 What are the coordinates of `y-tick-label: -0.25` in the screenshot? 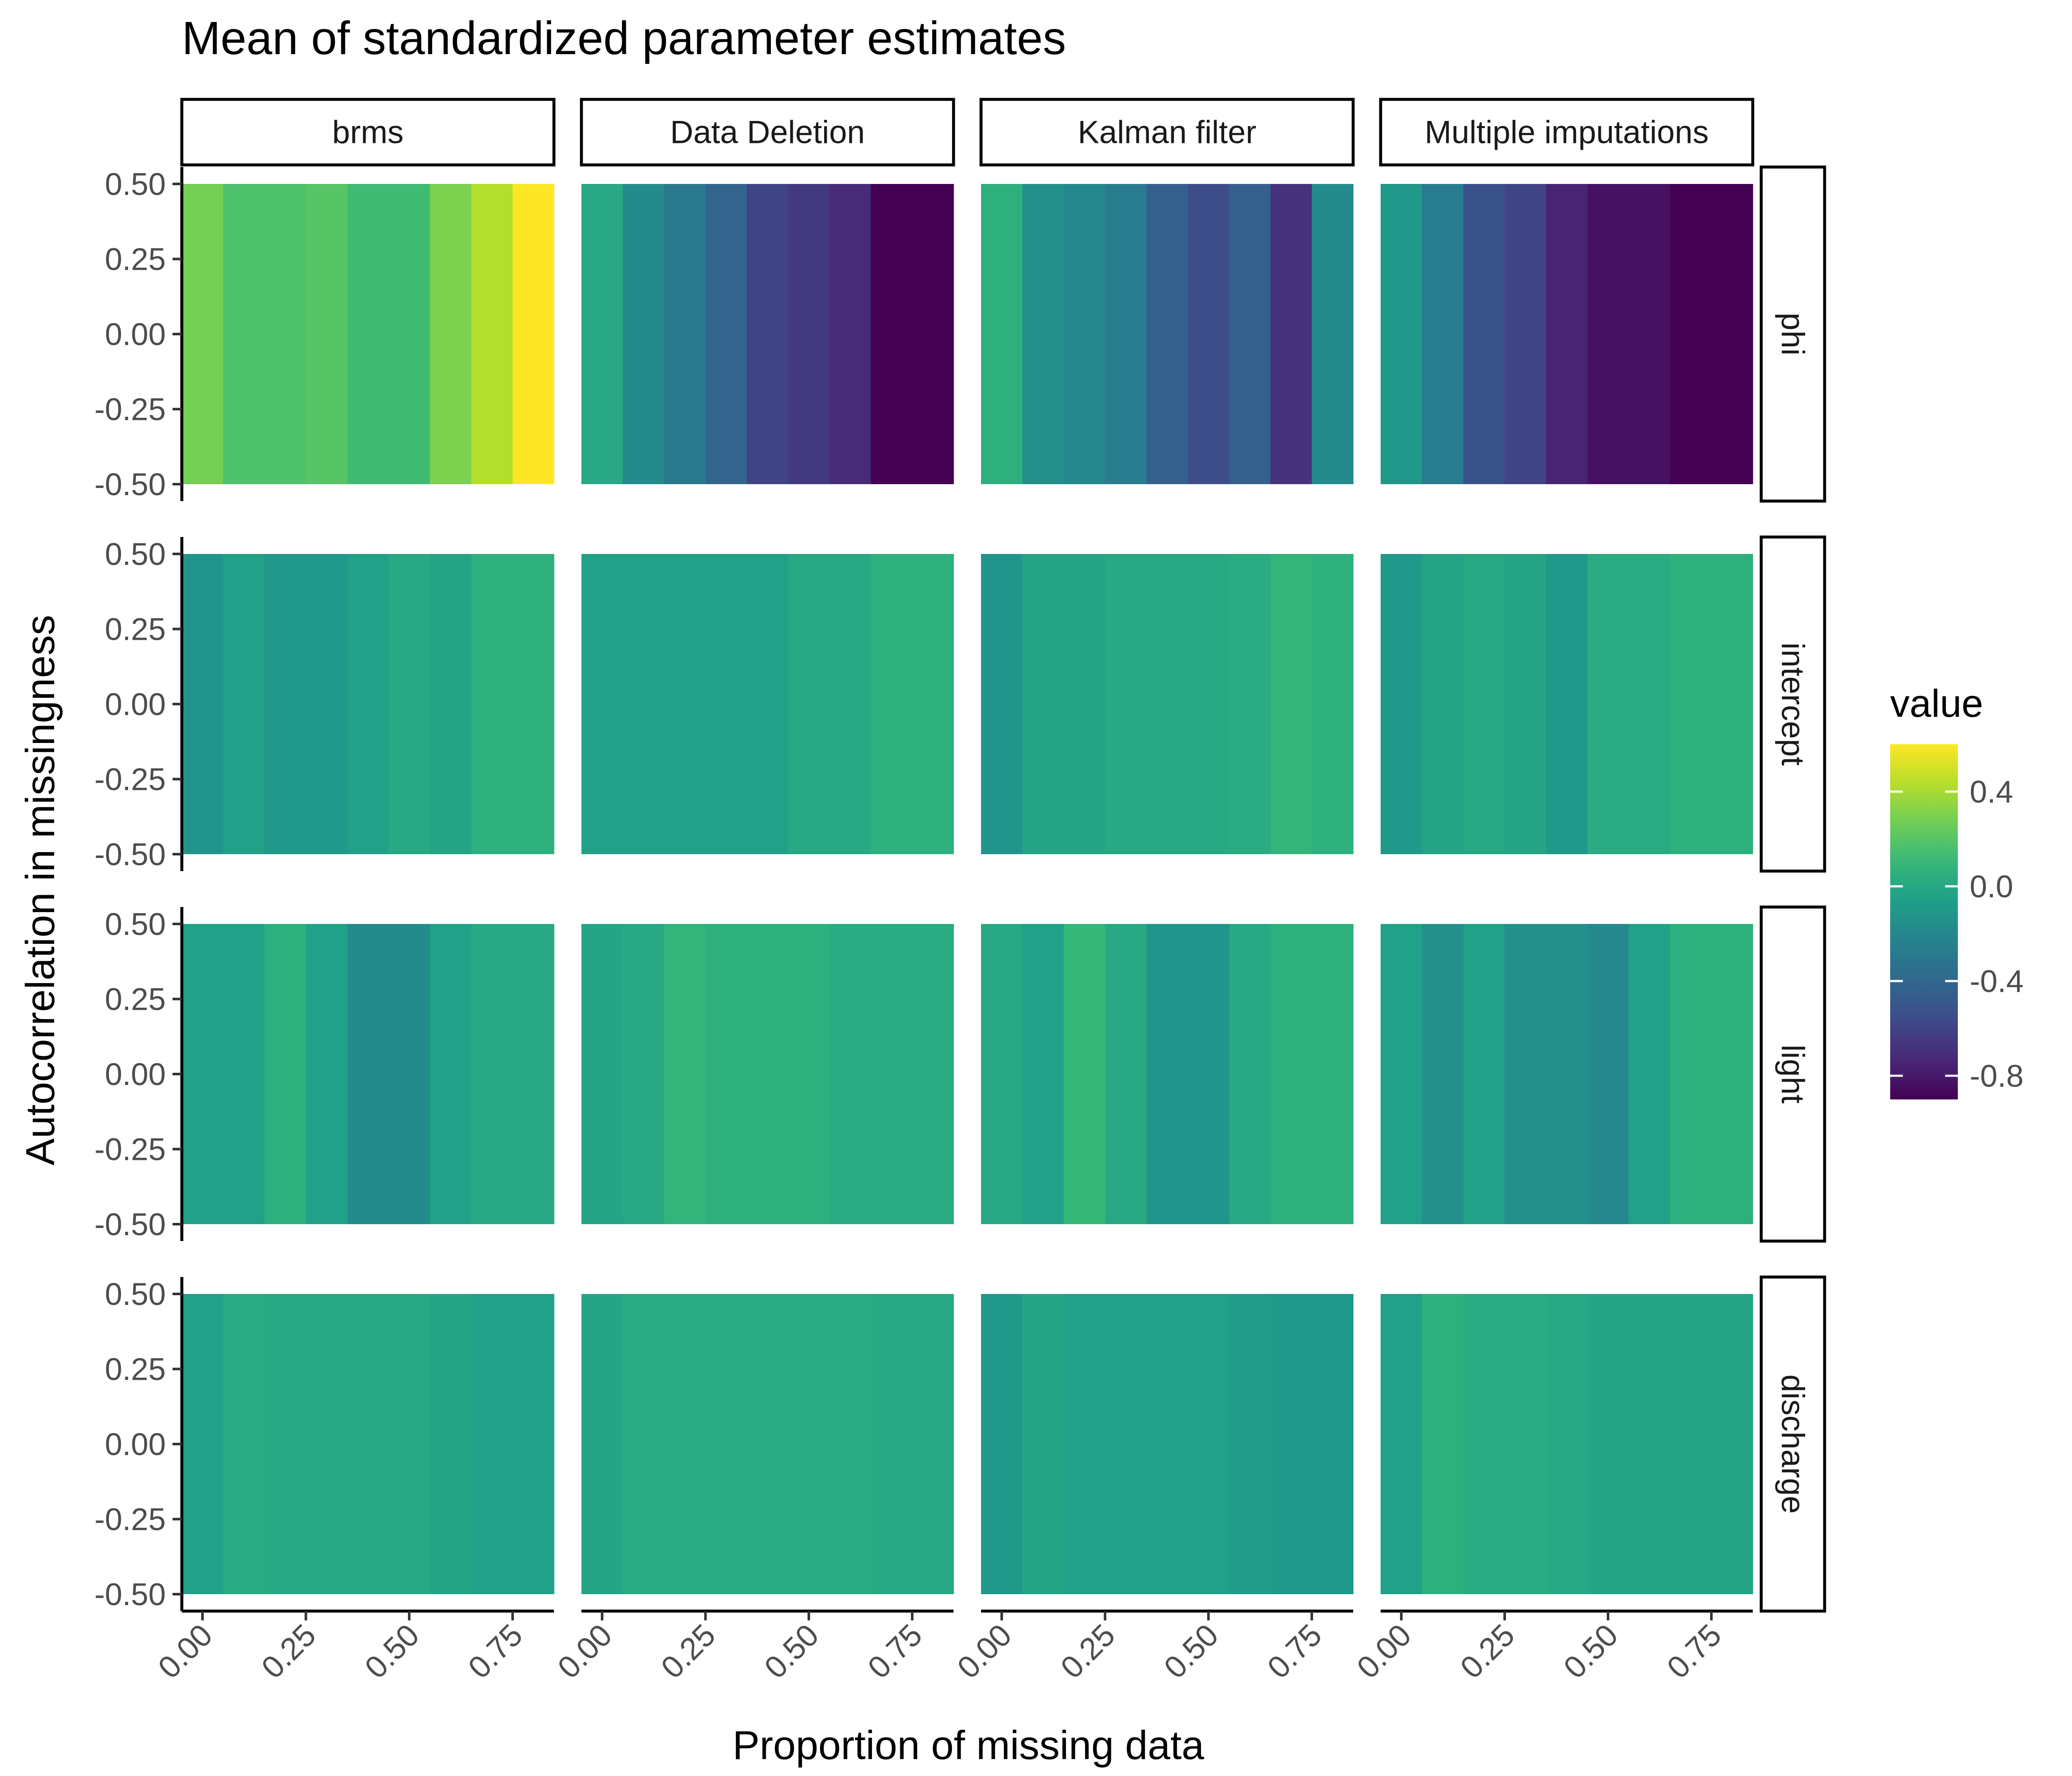 It's located at (130, 1149).